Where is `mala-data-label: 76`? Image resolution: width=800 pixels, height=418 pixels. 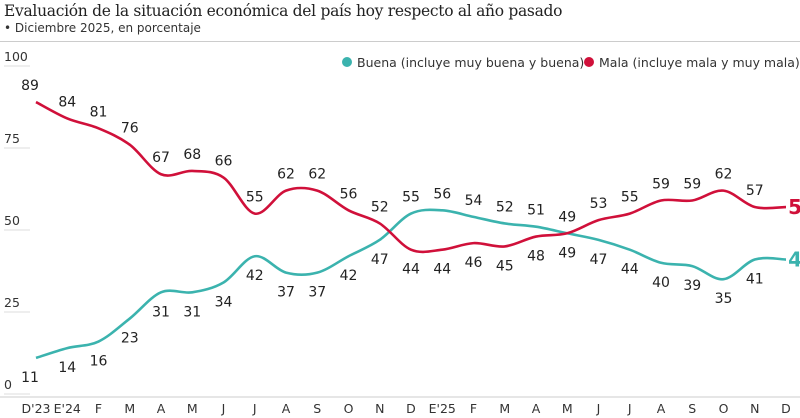 mala-data-label: 76 is located at coordinates (130, 129).